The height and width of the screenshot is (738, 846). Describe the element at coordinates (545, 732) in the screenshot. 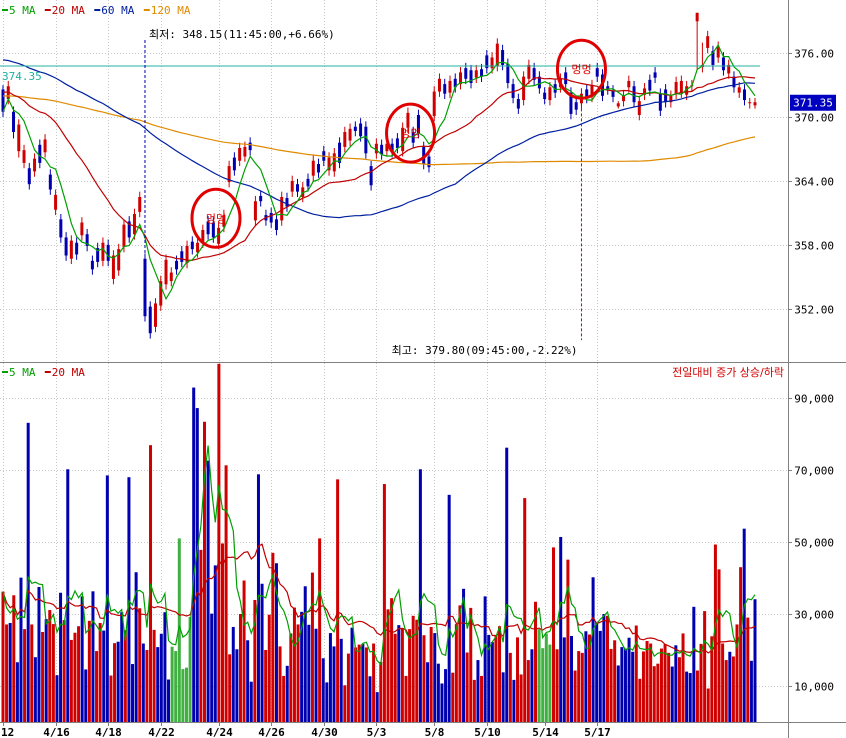

I see `x-tick-label: 5/14` at that location.